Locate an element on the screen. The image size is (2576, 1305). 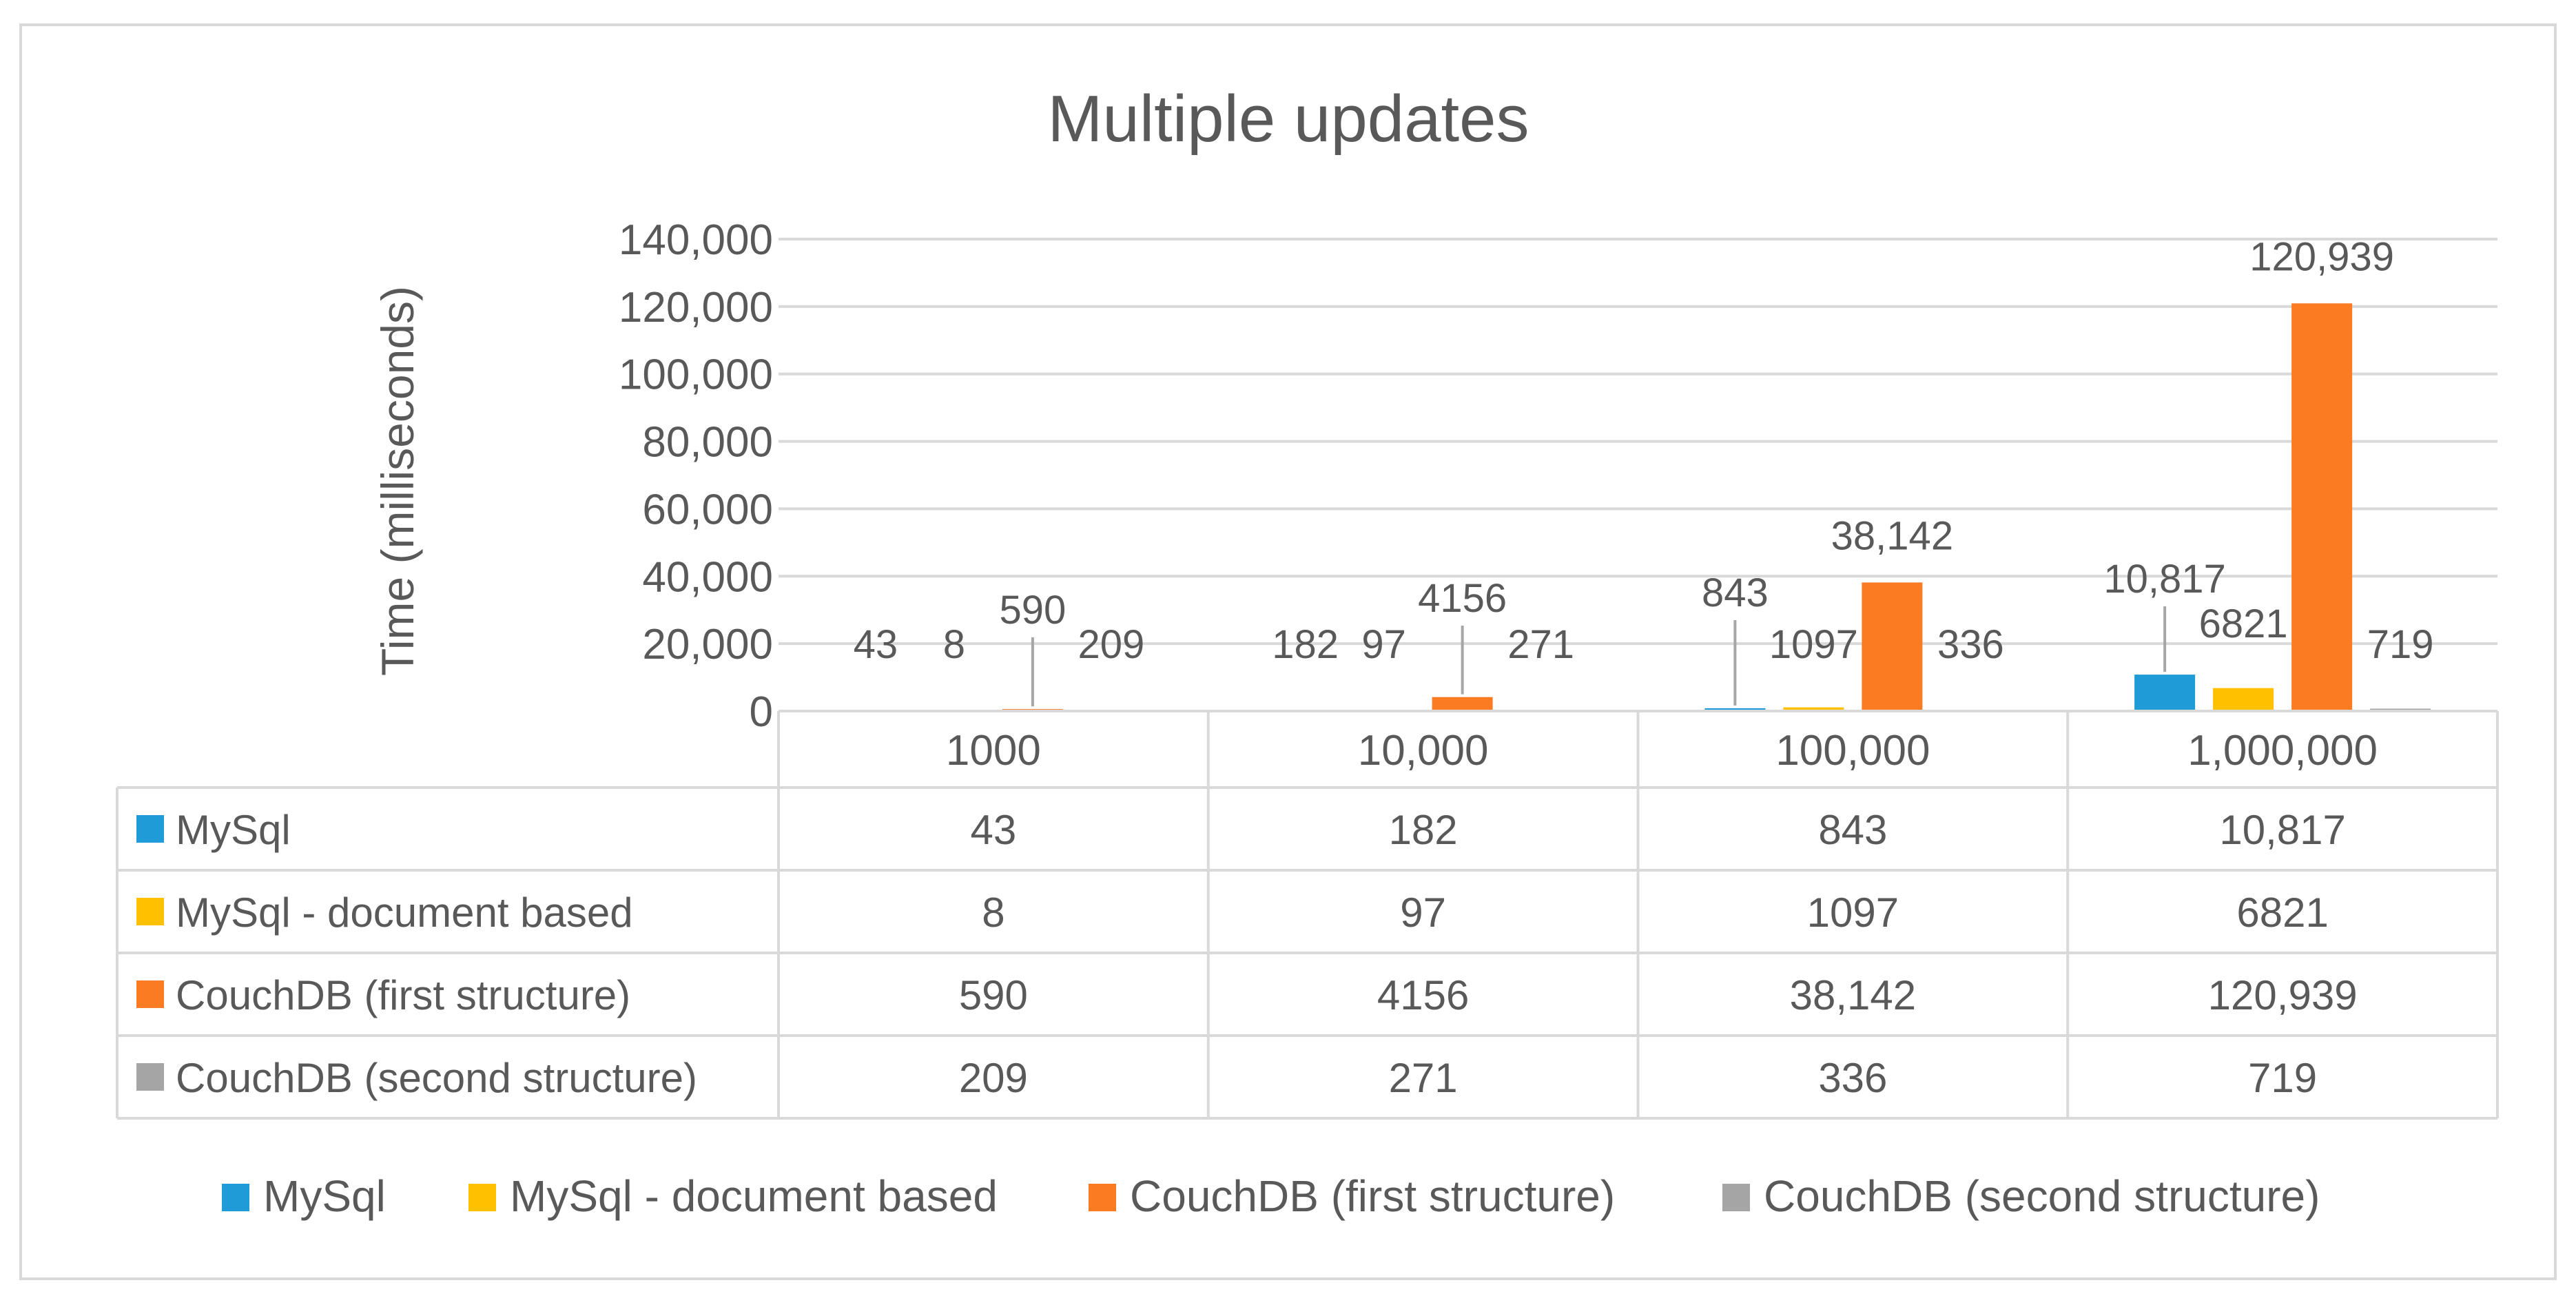
table-row-label: CouchDB (second structure) is located at coordinates (436, 1078).